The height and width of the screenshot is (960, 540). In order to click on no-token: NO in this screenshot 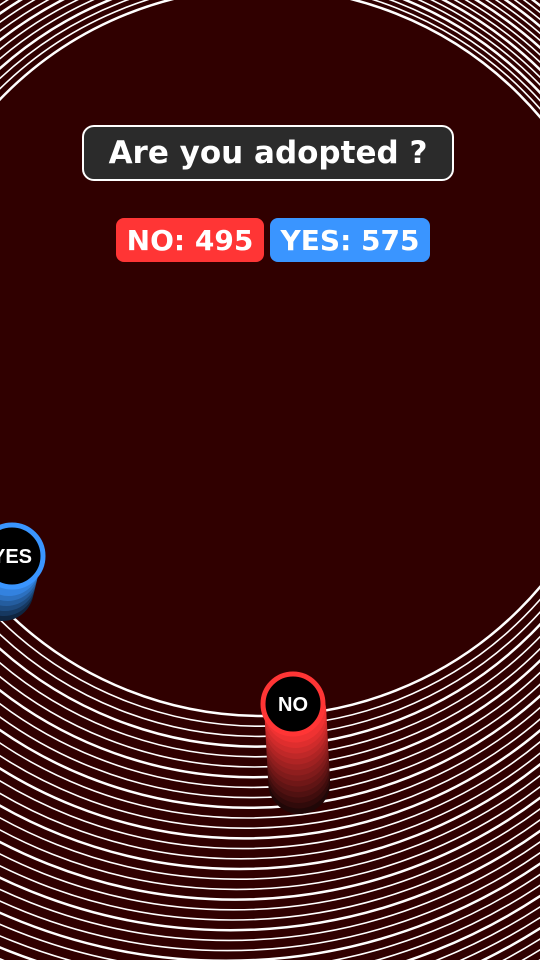, I will do `click(293, 704)`.